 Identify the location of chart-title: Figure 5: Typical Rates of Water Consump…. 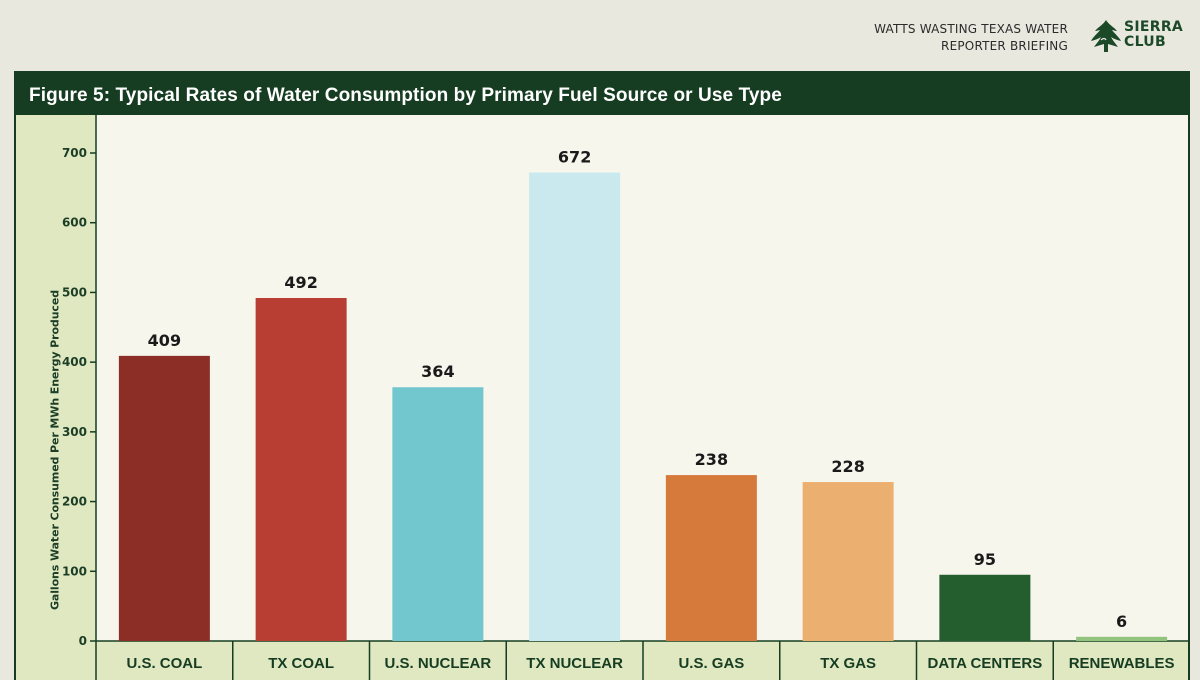
(405, 95).